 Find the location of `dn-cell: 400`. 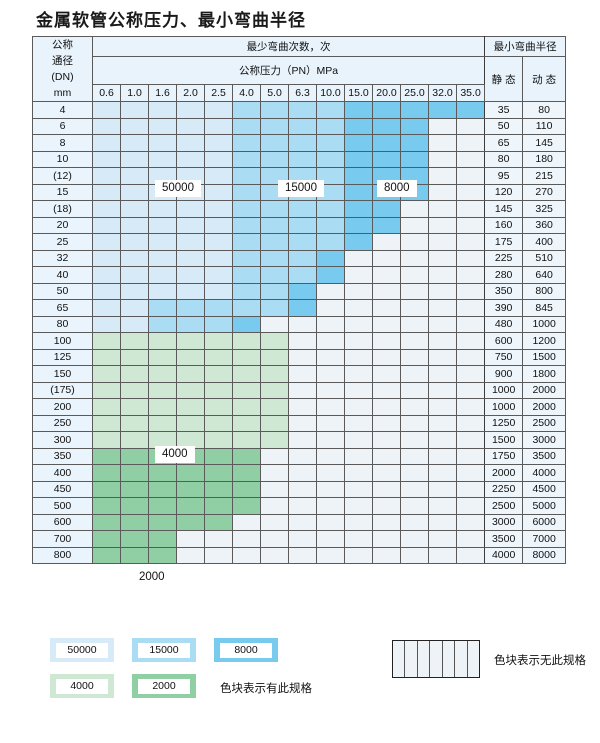

dn-cell: 400 is located at coordinates (62, 473).